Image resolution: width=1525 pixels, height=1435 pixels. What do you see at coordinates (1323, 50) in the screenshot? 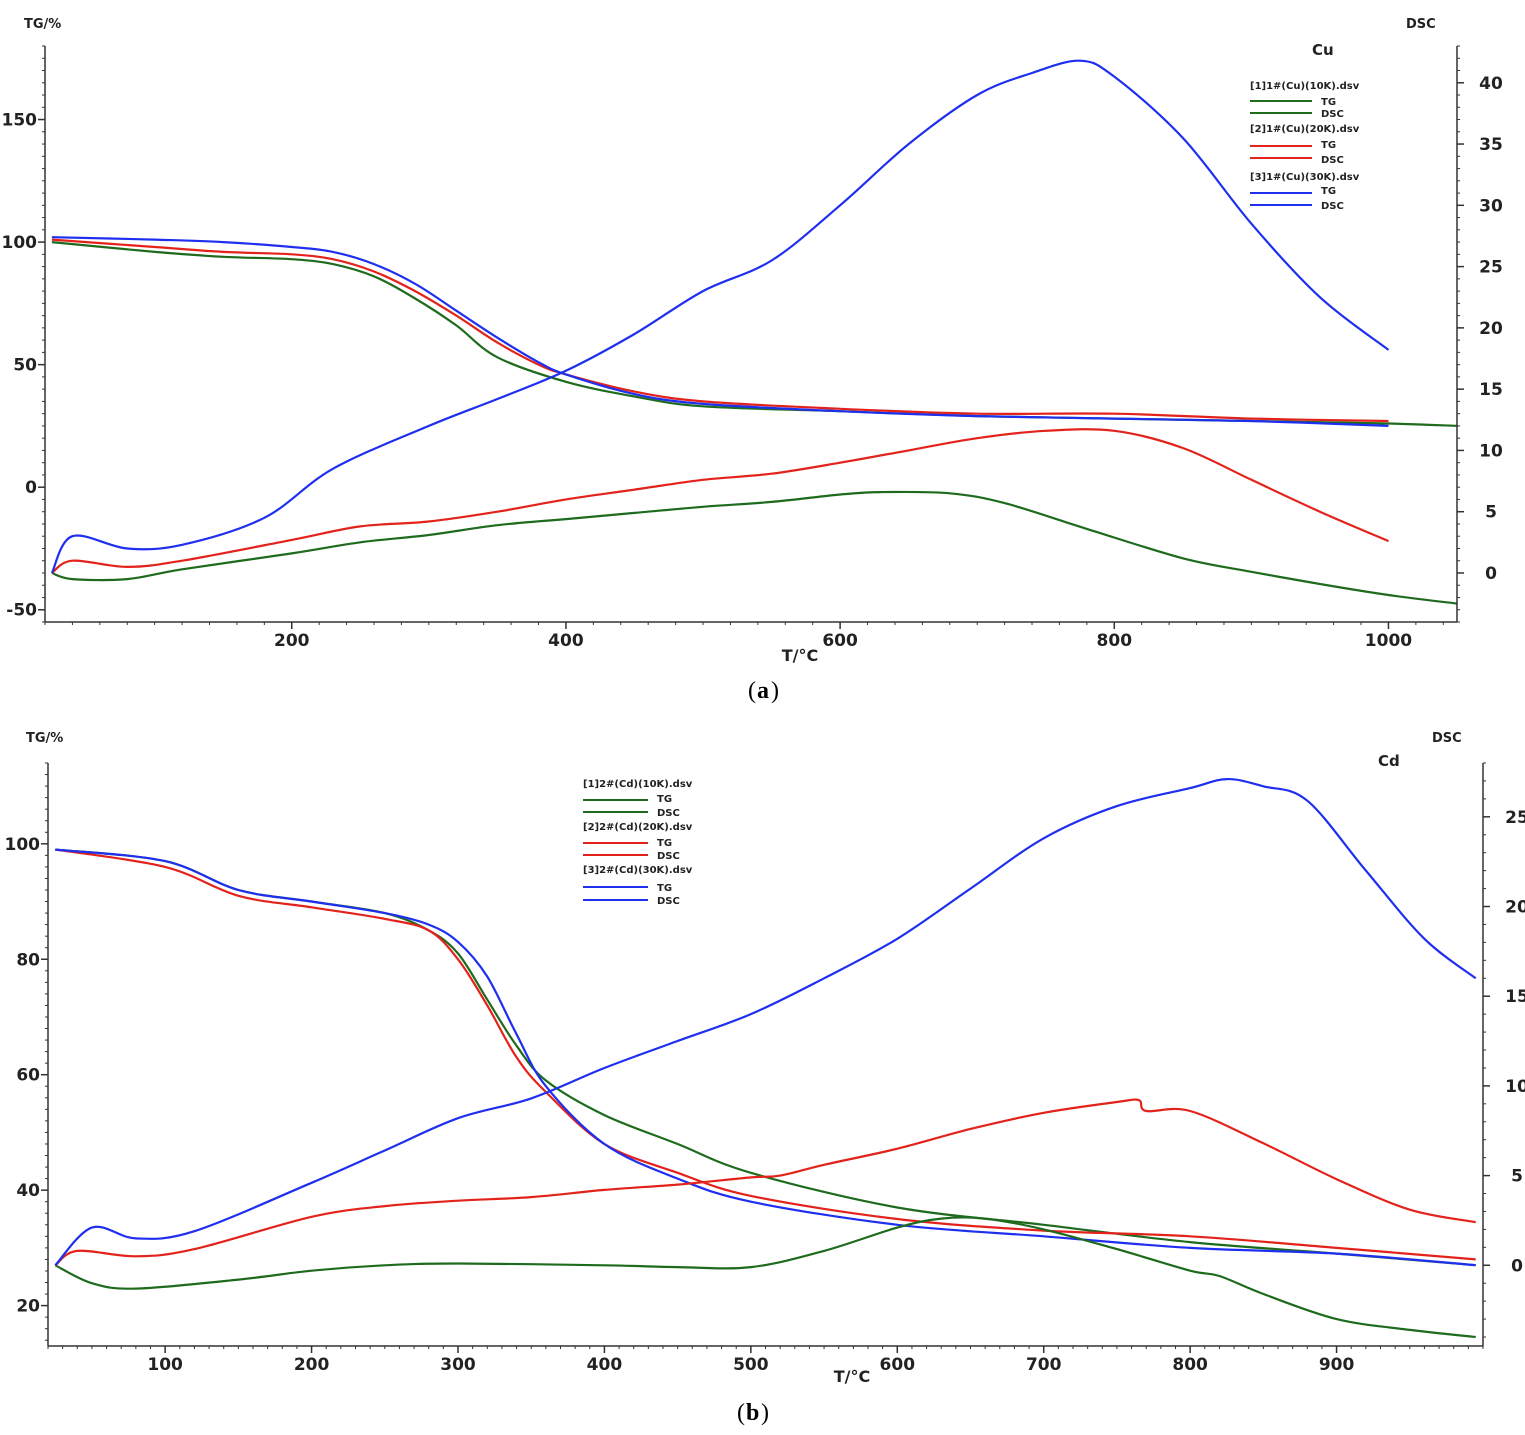
I see `panel-a-subtitle: Cu` at bounding box center [1323, 50].